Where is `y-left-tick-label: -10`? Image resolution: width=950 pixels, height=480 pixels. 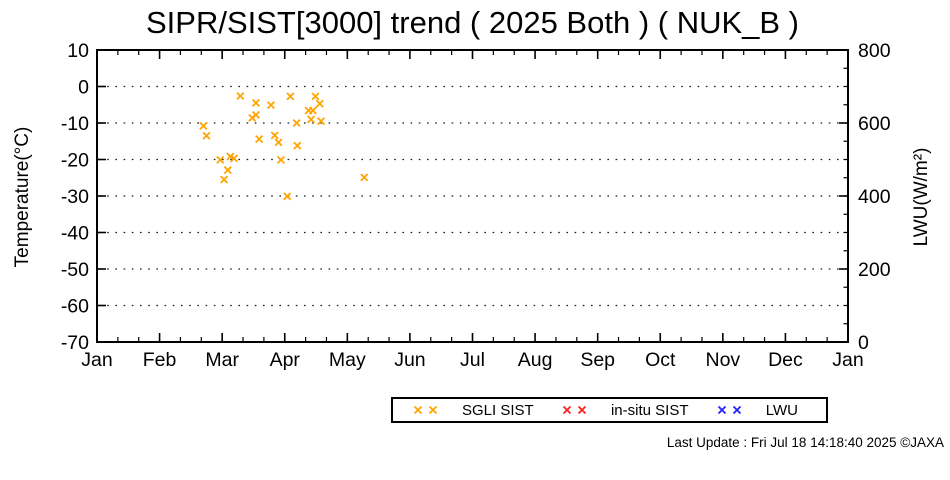
y-left-tick-label: -10 is located at coordinates (75, 124).